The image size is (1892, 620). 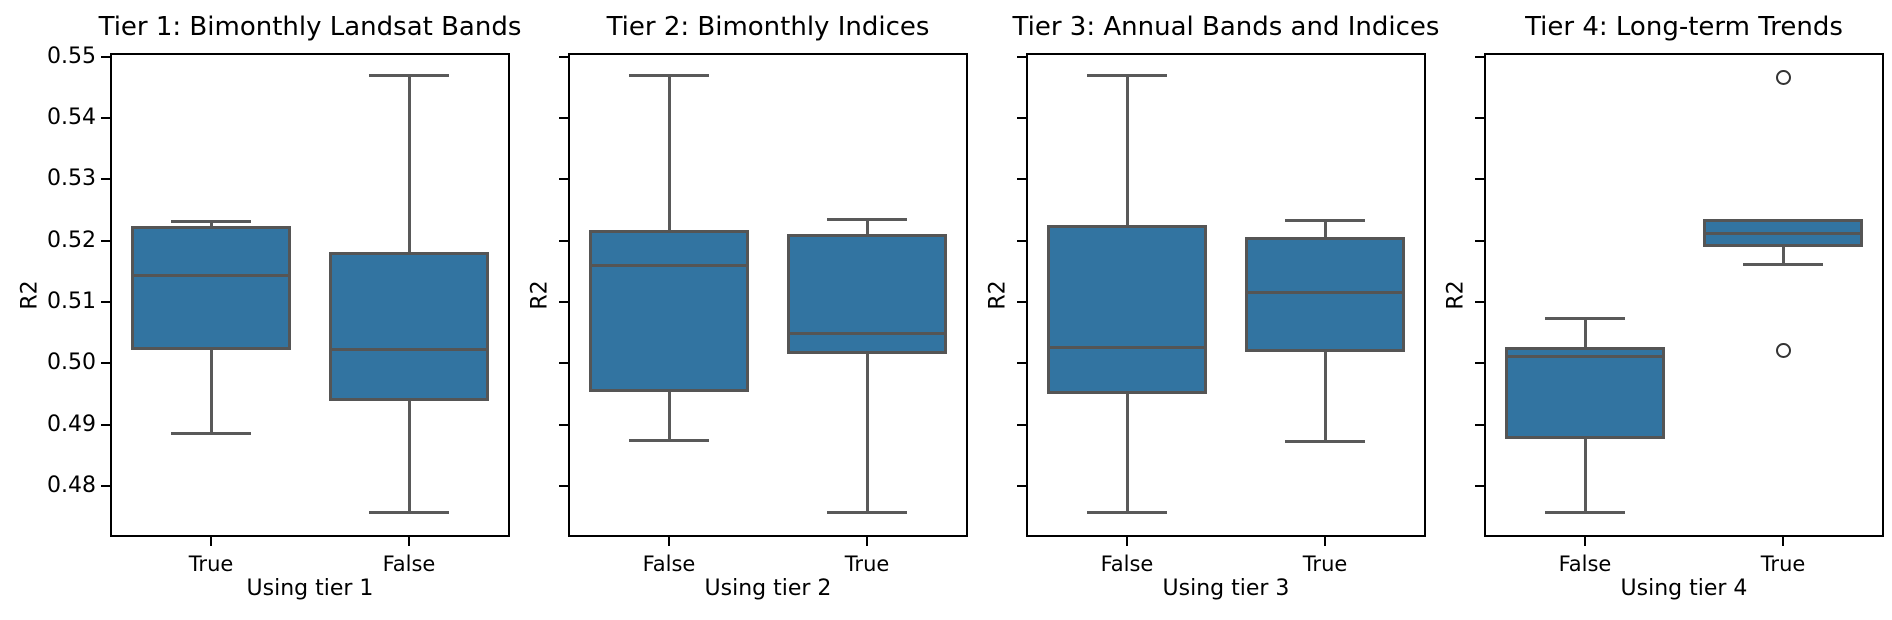 What do you see at coordinates (71, 56) in the screenshot?
I see `y-tick-label: 0.55` at bounding box center [71, 56].